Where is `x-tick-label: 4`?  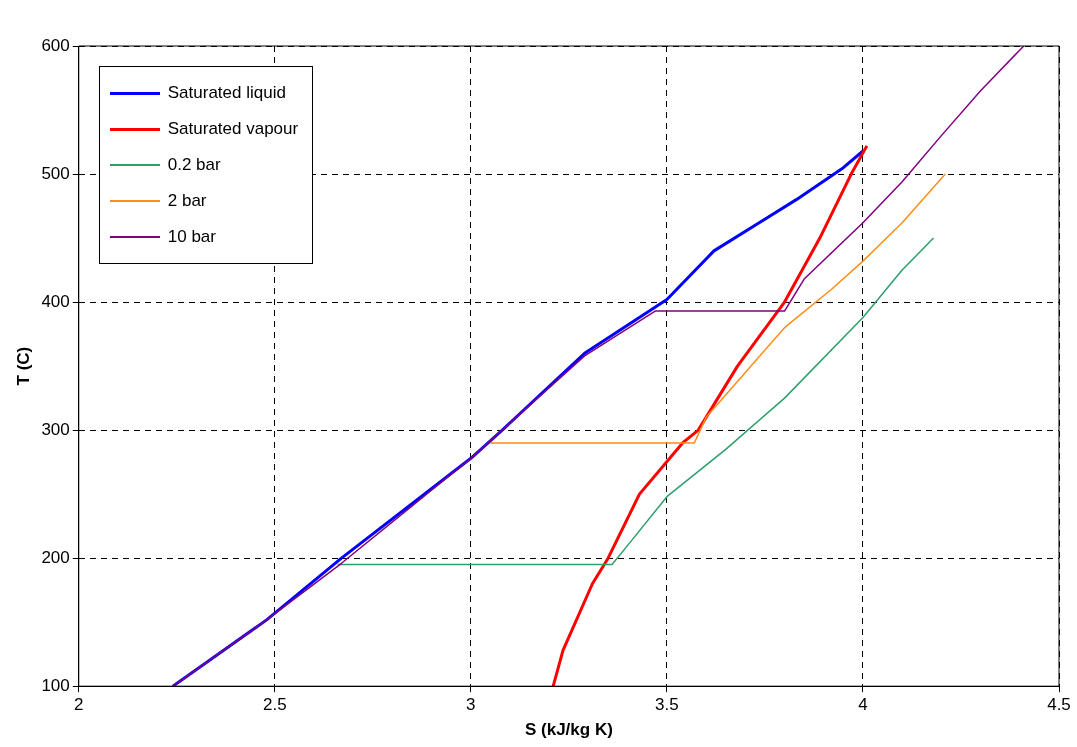
x-tick-label: 4 is located at coordinates (863, 705).